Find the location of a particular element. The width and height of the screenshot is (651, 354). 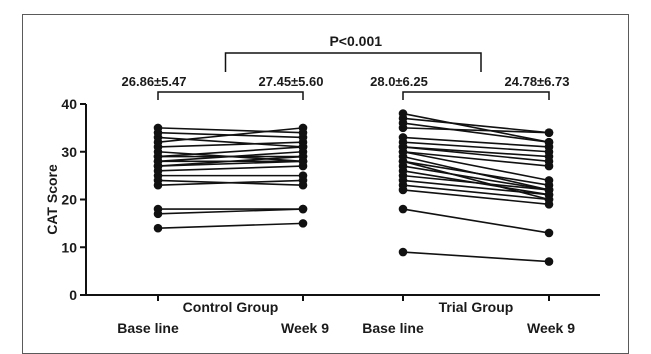

group-label: Control Group is located at coordinates (231, 307).